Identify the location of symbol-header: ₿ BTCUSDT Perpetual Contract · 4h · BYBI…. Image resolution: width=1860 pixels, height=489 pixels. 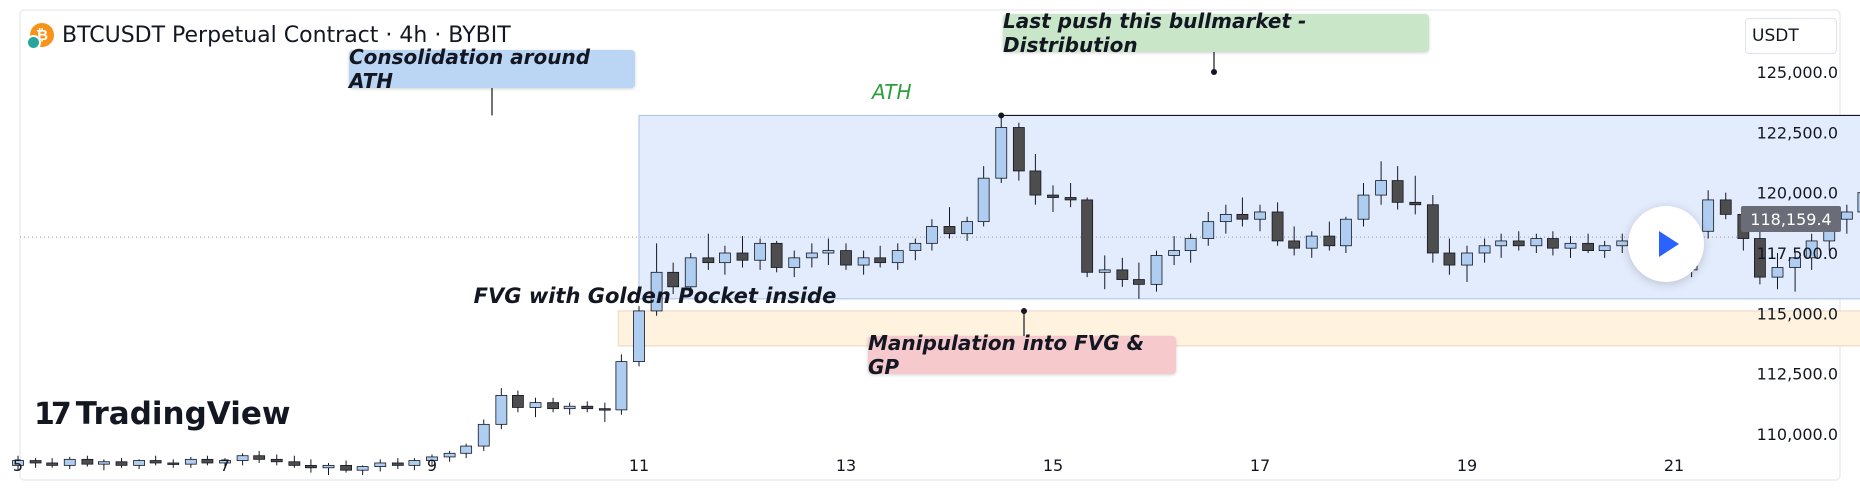
(268, 35).